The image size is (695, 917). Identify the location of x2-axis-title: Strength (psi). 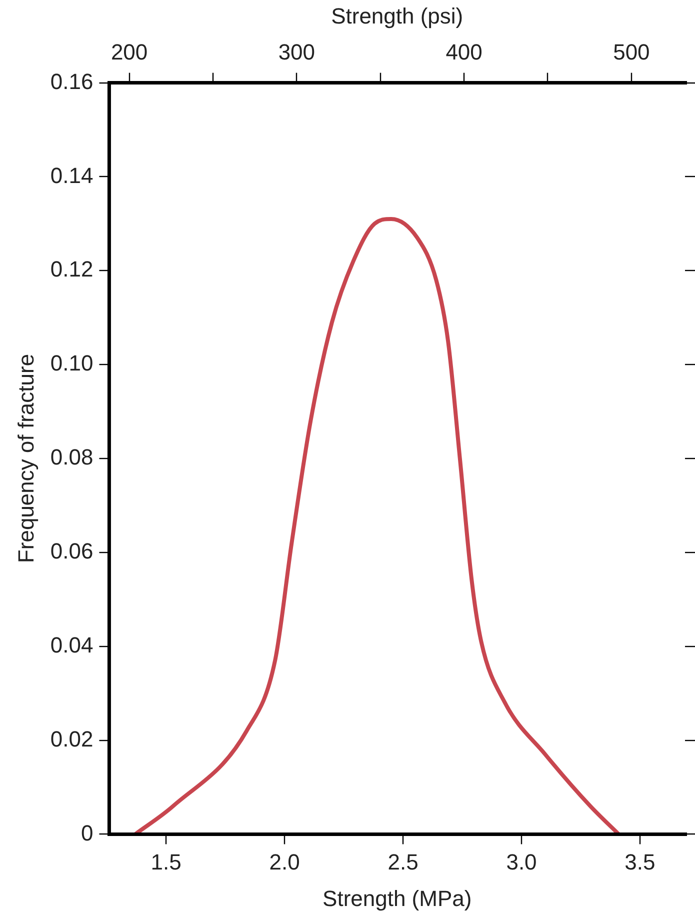
(397, 15).